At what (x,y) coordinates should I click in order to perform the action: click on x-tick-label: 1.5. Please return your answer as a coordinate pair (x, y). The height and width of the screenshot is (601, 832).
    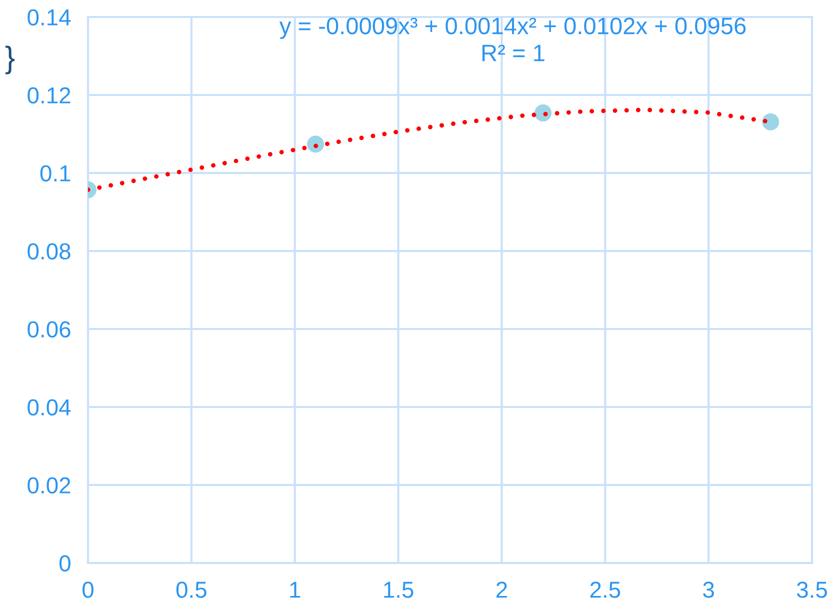
    Looking at the image, I should click on (399, 590).